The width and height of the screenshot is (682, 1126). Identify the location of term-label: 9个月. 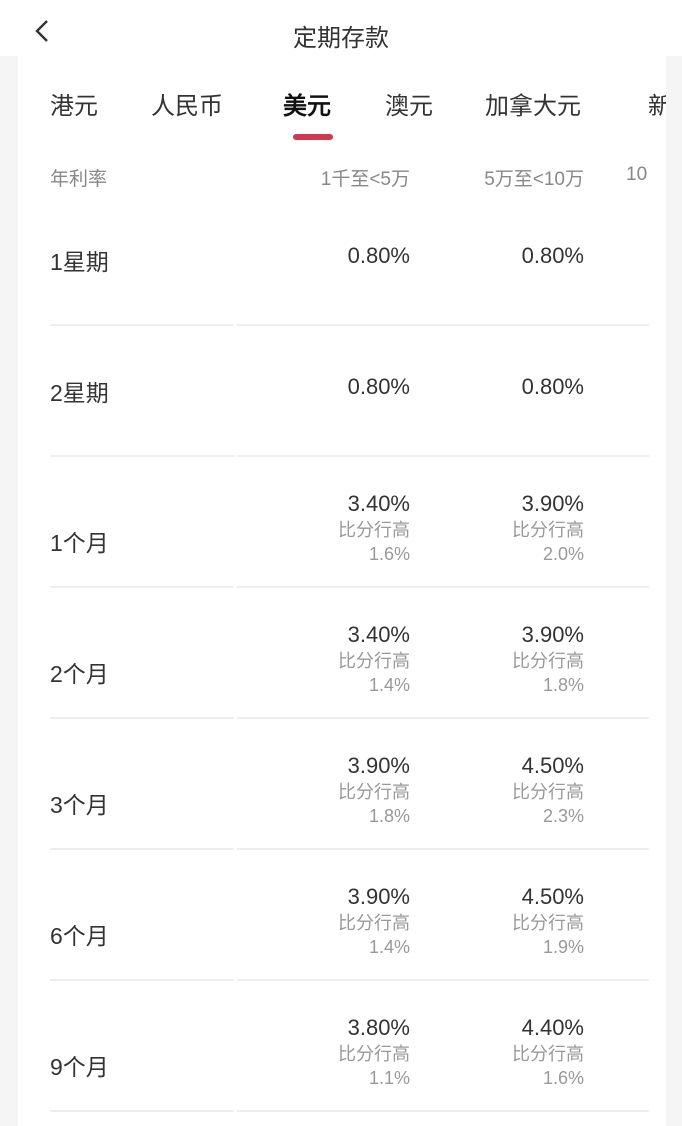
(79, 1067).